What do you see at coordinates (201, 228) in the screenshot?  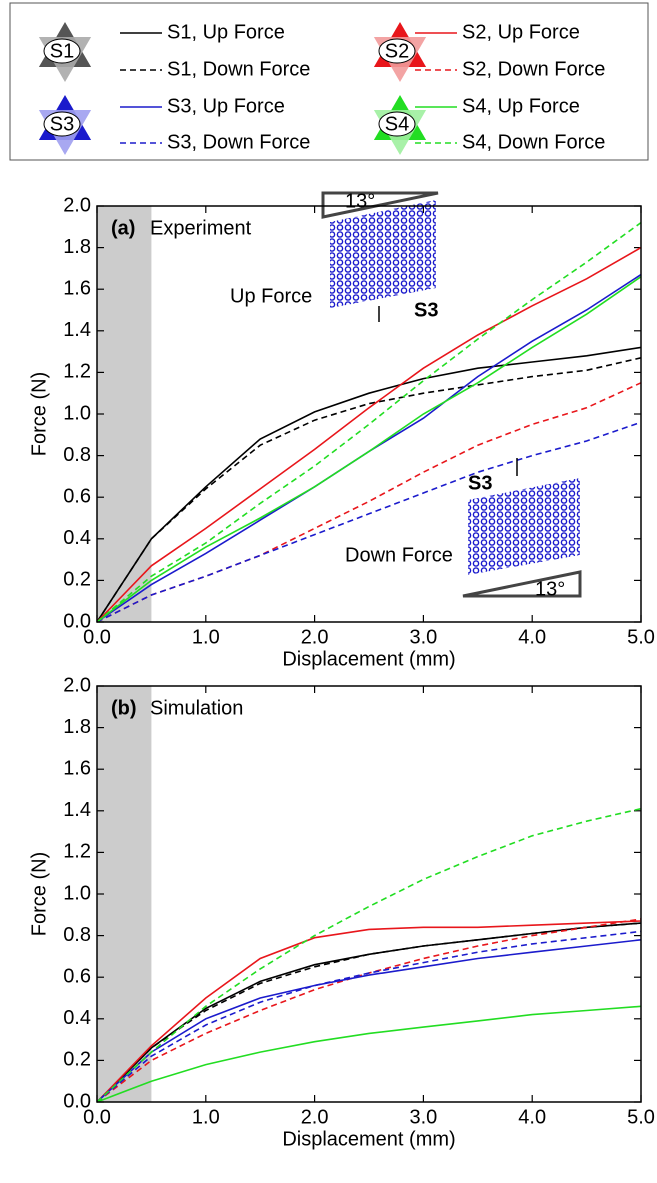 I see `panel-title: Experiment` at bounding box center [201, 228].